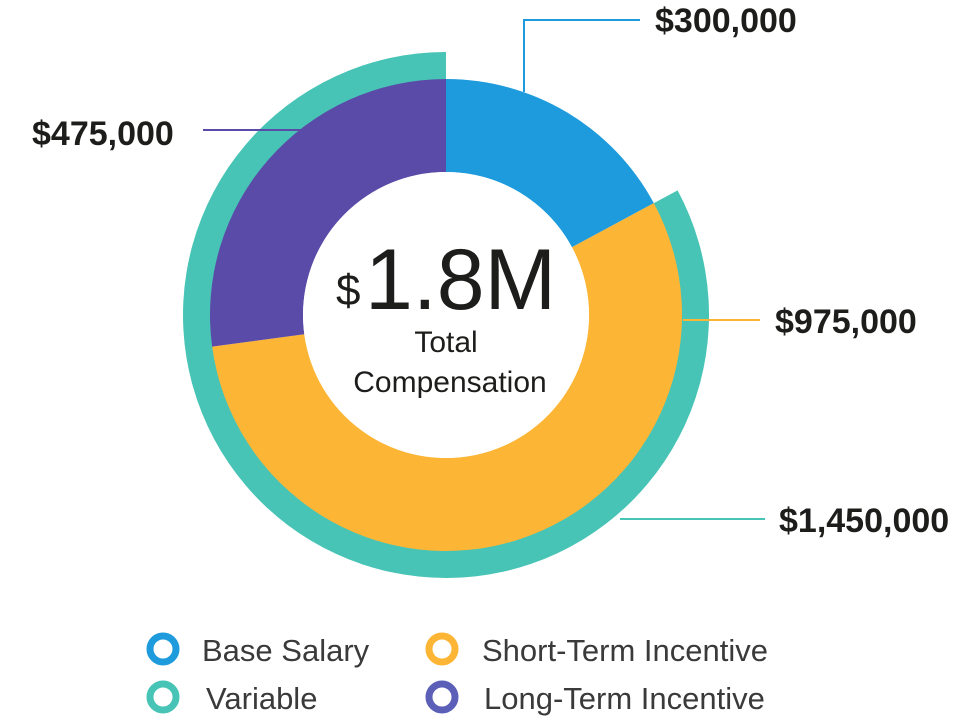 The height and width of the screenshot is (720, 964). What do you see at coordinates (261, 698) in the screenshot?
I see `legend-label: Variable` at bounding box center [261, 698].